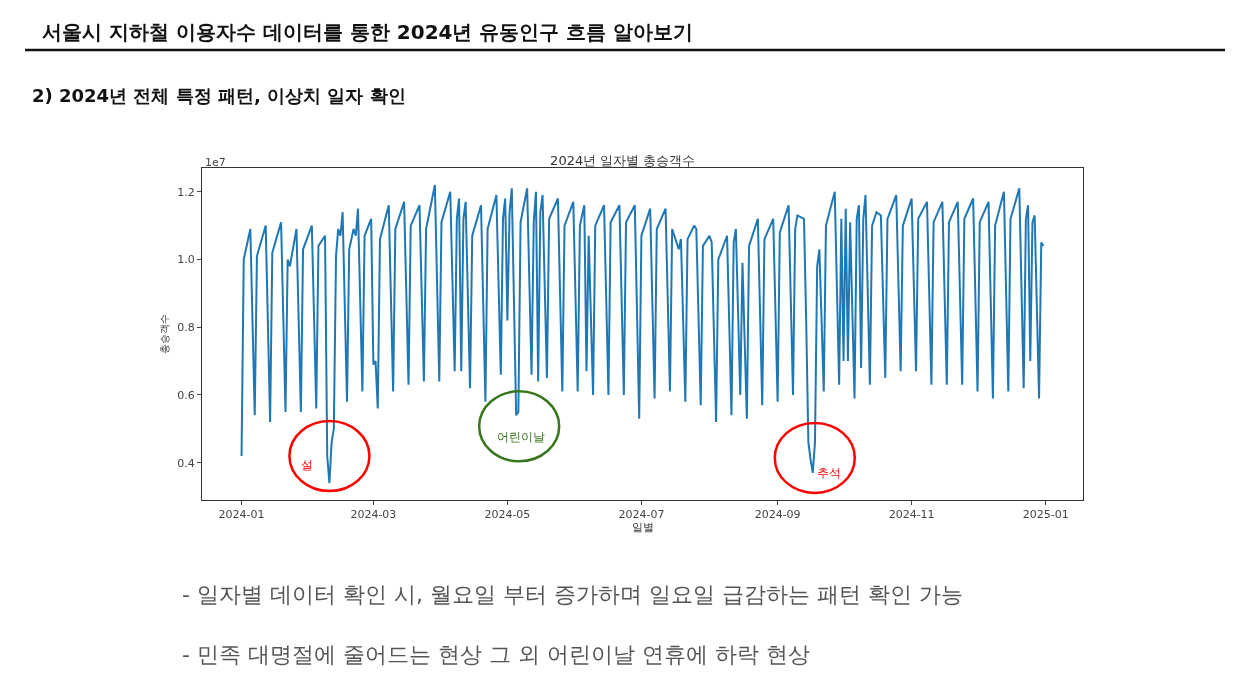 The image size is (1247, 696). Describe the element at coordinates (572, 594) in the screenshot. I see `text: - 일자별 데이터 확인 시, 월요일 부터 증가하며 일요일 급감하는 패턴 확인 가능` at that location.